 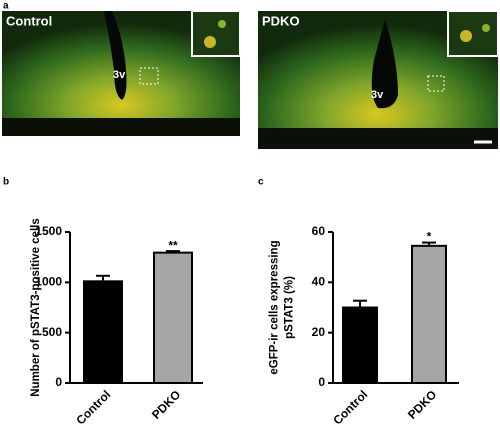 I want to click on panel-label: b, so click(x=6, y=182).